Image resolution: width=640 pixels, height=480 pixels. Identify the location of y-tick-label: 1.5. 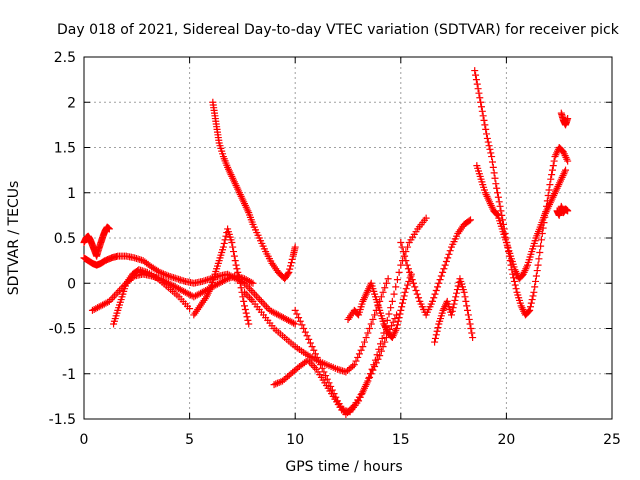
(65, 149).